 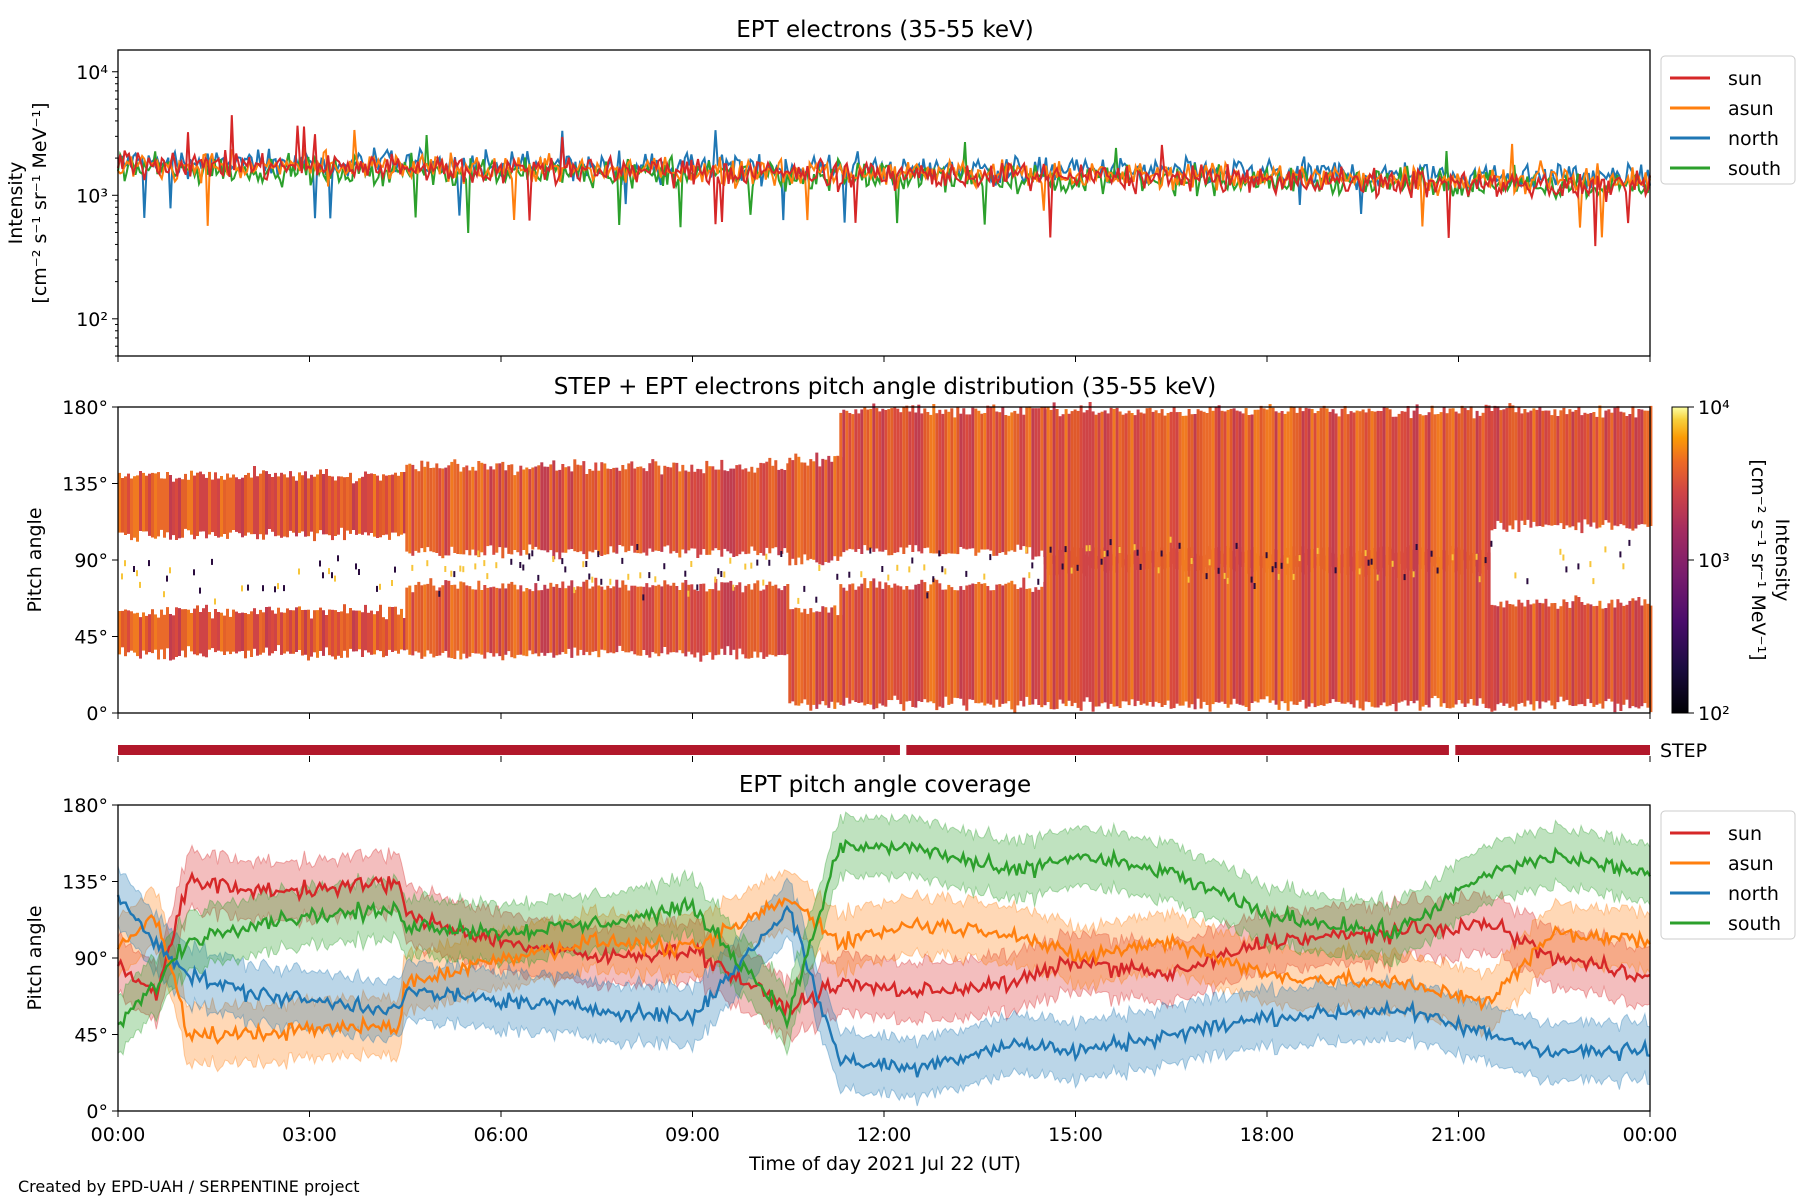 What do you see at coordinates (85, 883) in the screenshot?
I see `y-tick-label: 135°` at bounding box center [85, 883].